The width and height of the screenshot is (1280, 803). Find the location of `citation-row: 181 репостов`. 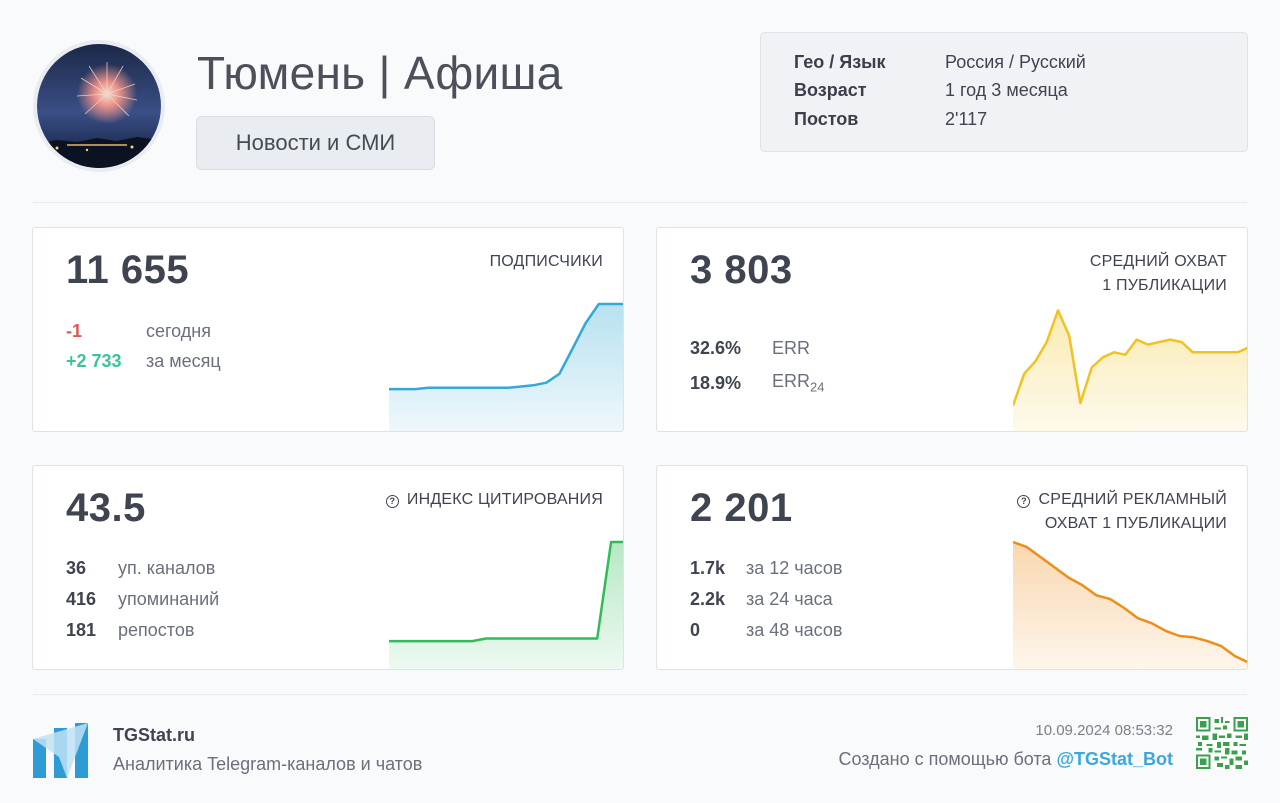

citation-row: 181 репостов is located at coordinates (130, 630).